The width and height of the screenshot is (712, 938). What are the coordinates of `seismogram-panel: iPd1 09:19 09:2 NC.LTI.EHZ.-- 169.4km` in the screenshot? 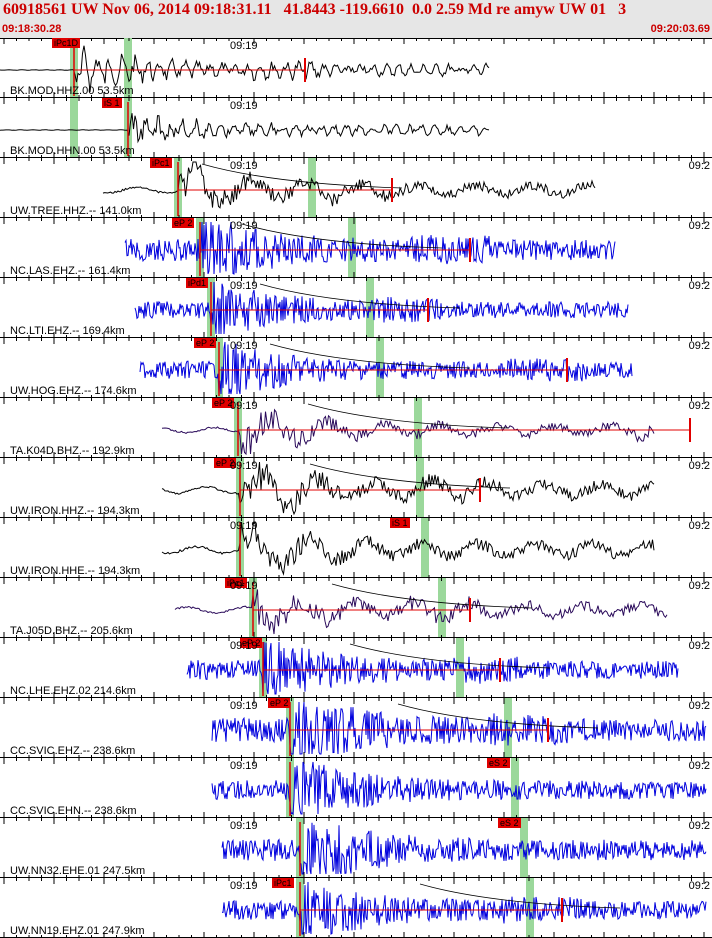 It's located at (356, 308).